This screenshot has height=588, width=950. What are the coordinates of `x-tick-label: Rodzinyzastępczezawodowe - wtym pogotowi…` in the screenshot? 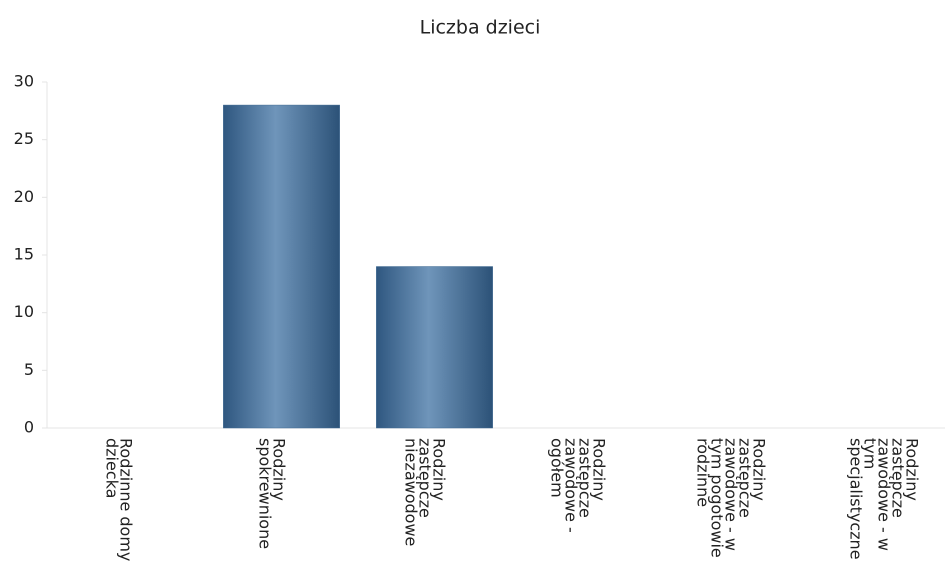 It's located at (731, 498).